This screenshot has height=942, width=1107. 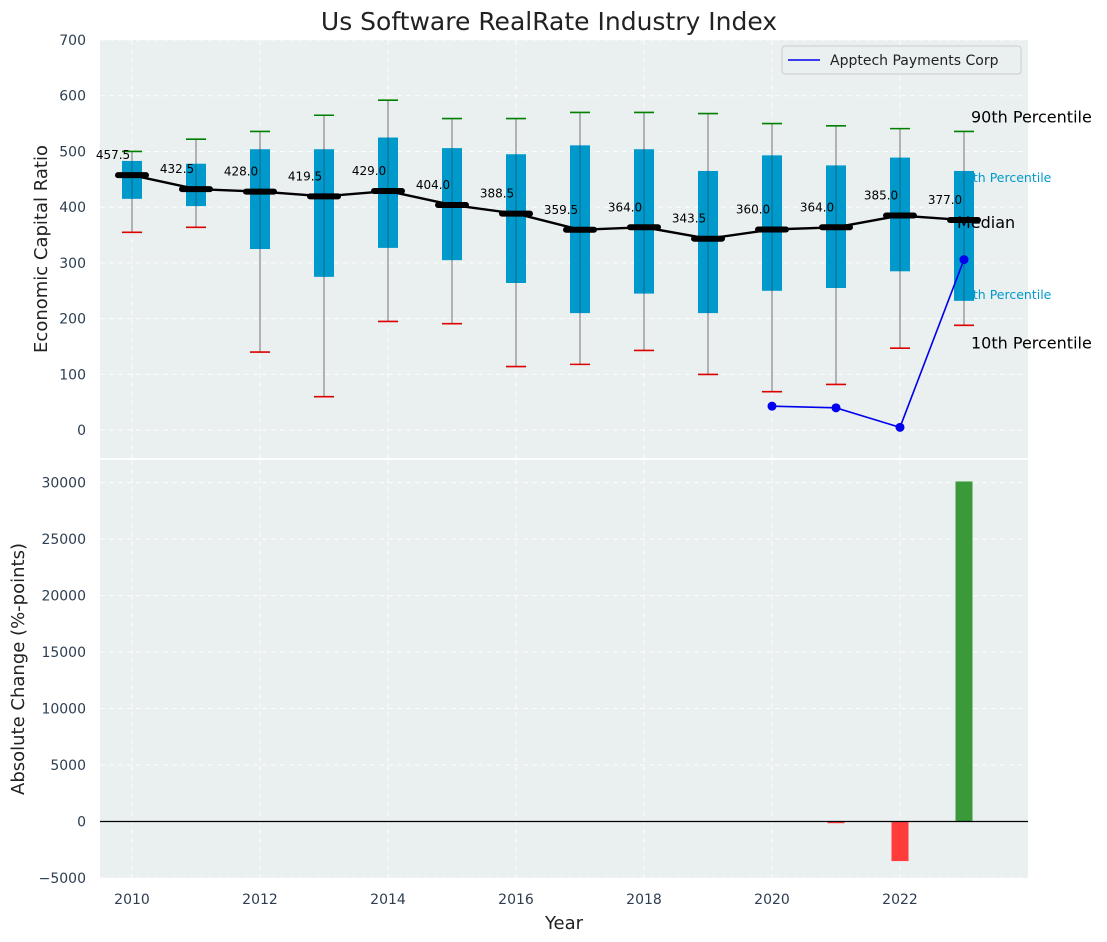 I want to click on top-y-tick-label: 500, so click(x=72, y=152).